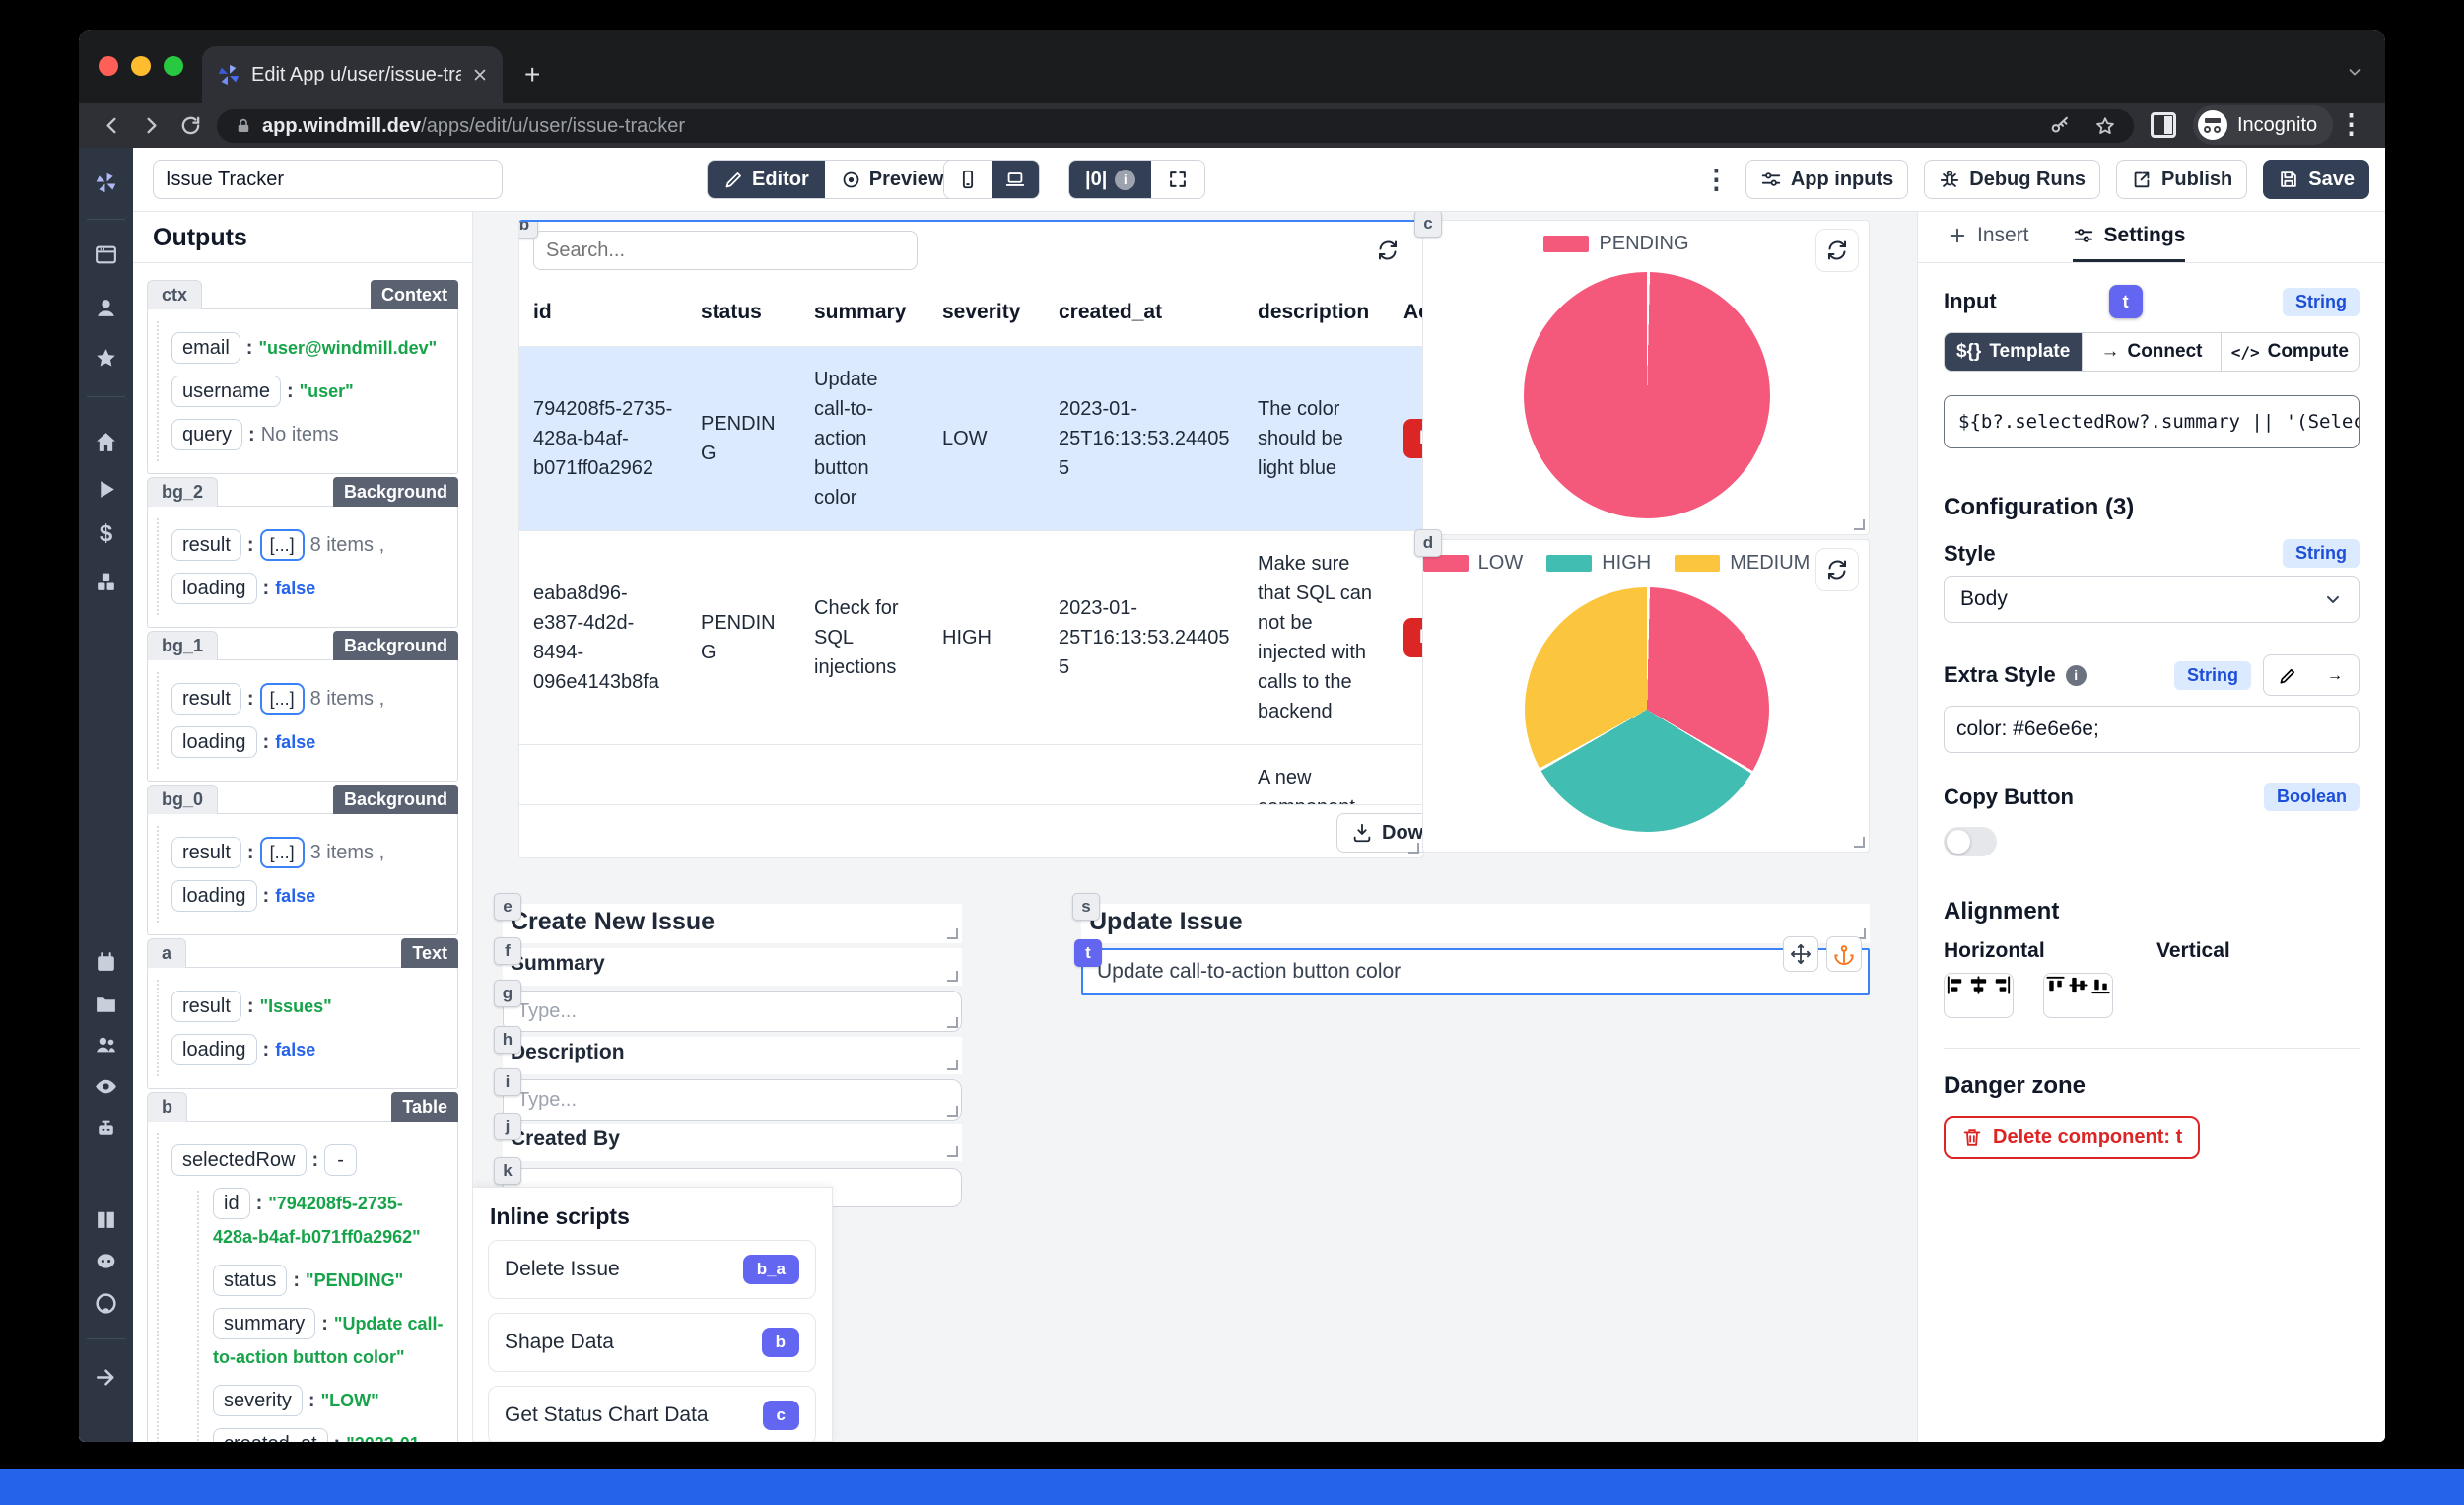 This screenshot has width=2464, height=1505. I want to click on delete-row-button: Delete, so click(1413, 637).